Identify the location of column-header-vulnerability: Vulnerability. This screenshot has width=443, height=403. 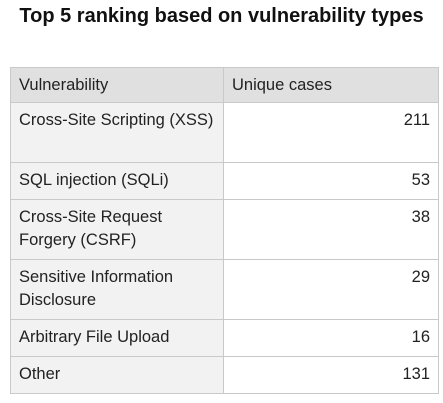
(117, 85).